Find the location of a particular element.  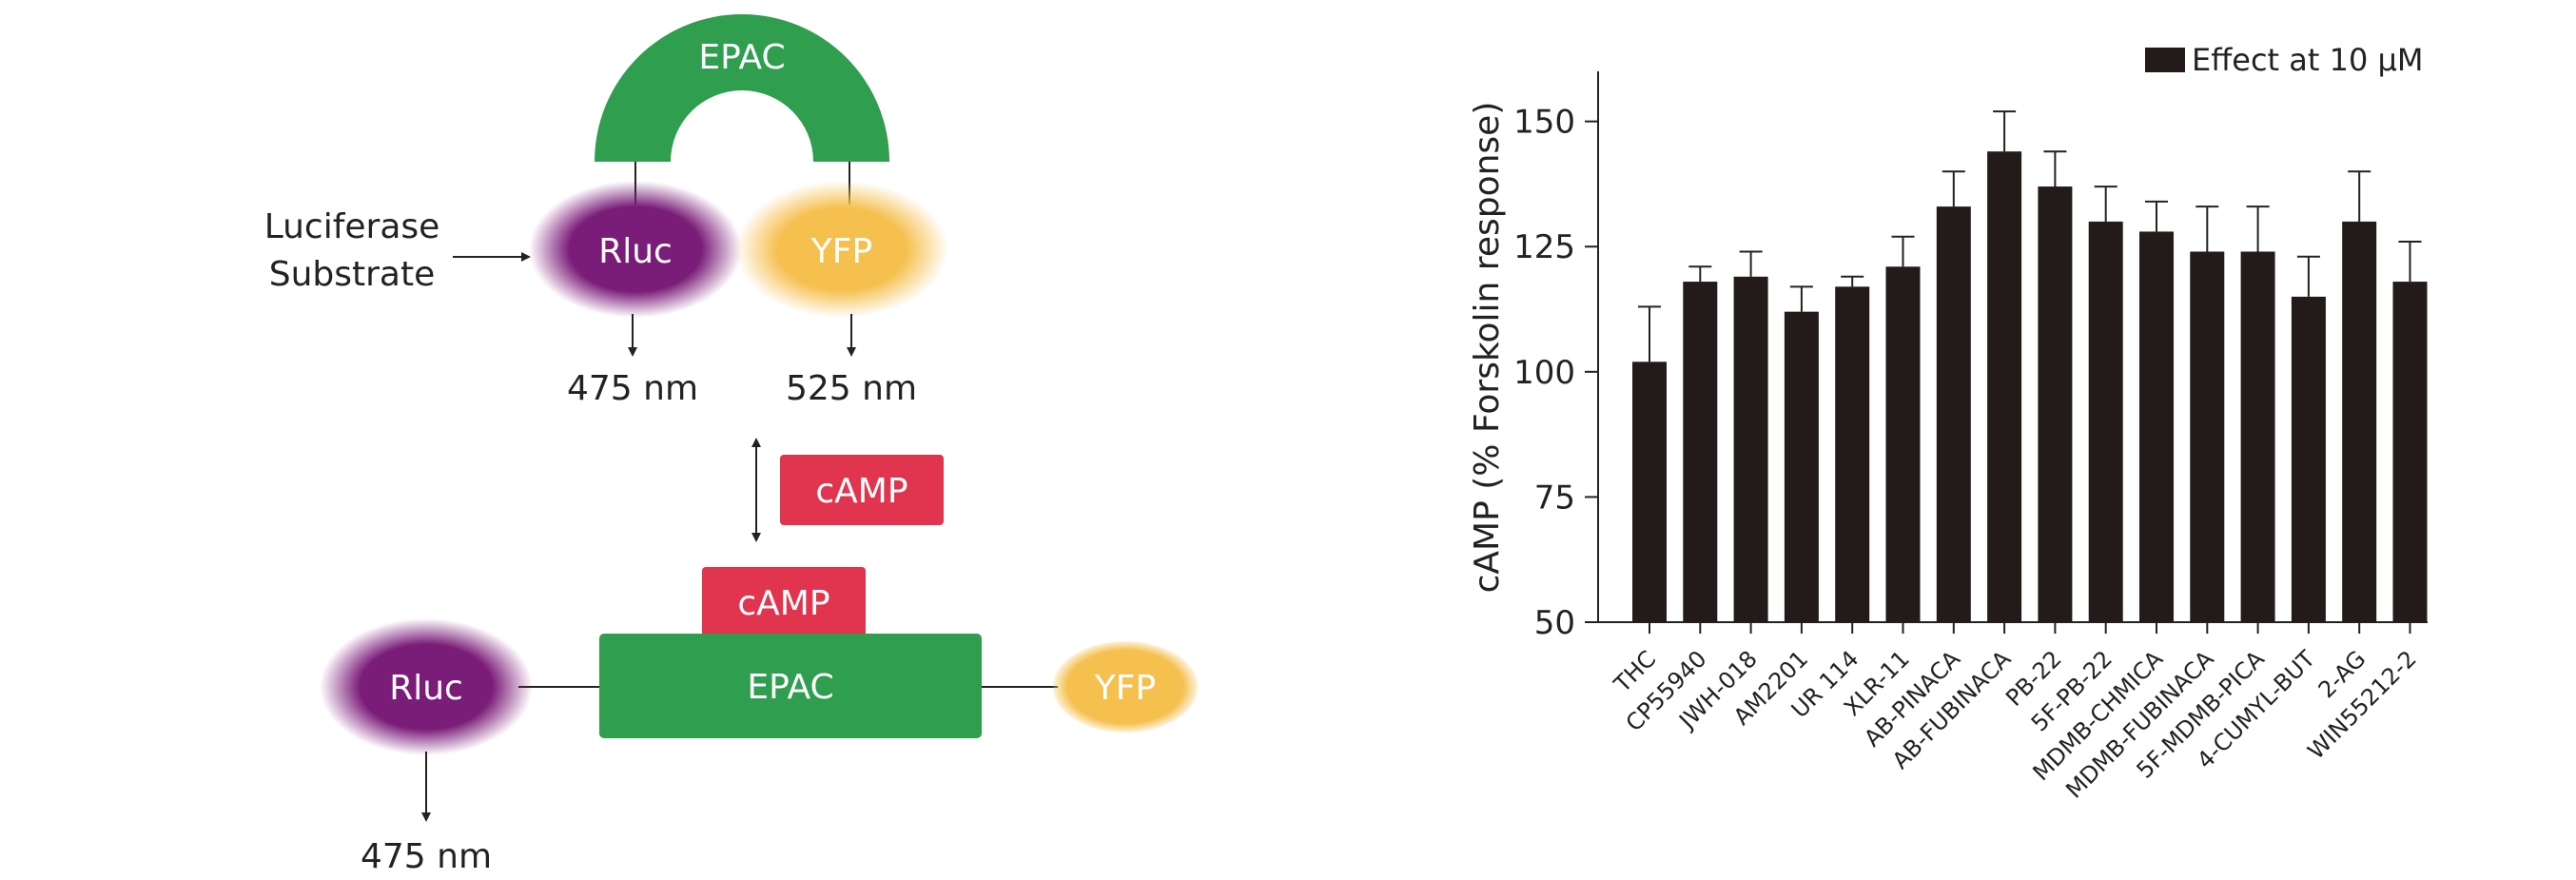

free-camp-label: cAMP is located at coordinates (861, 491).